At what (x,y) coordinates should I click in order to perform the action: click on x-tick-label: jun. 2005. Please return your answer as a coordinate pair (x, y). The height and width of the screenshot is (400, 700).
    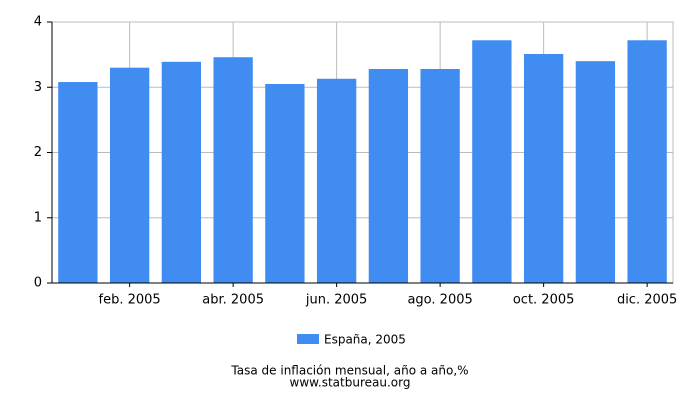
    Looking at the image, I should click on (336, 300).